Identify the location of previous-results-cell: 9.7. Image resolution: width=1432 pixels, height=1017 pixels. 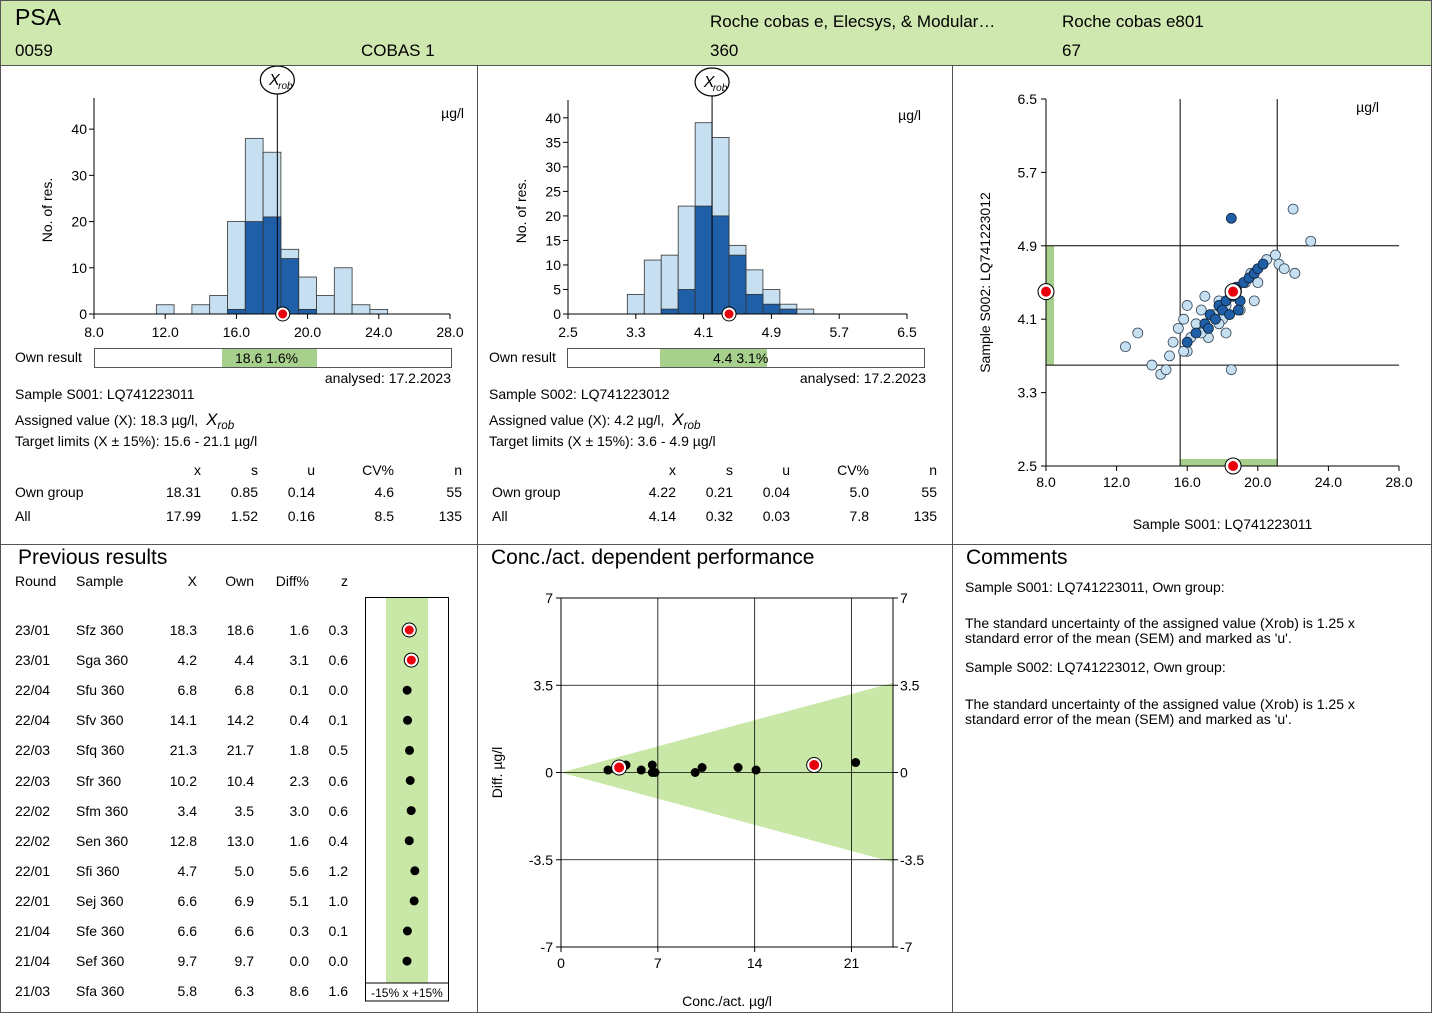
(244, 961).